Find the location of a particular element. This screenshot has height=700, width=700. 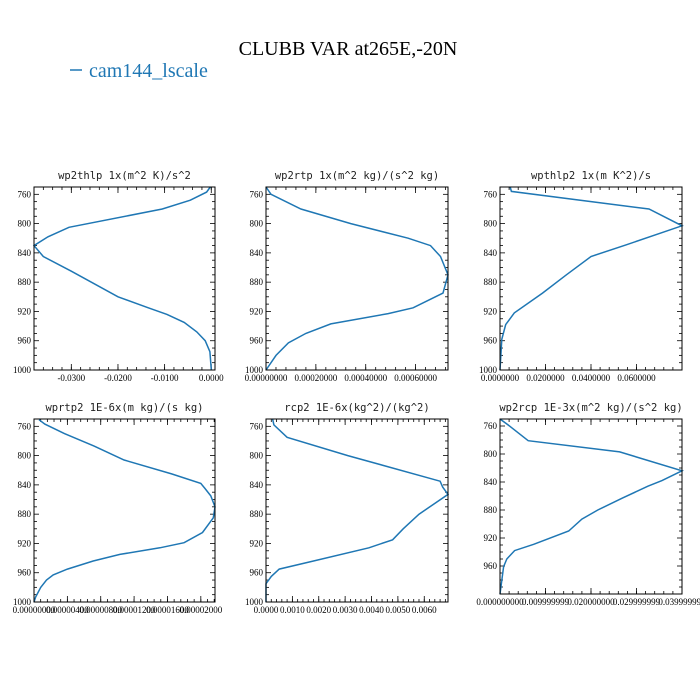

x-tick-label: -0.0100 is located at coordinates (165, 378).